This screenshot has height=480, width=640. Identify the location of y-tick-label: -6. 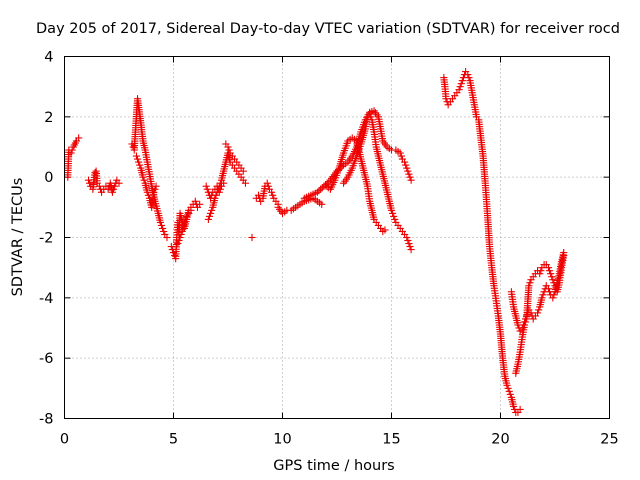
(46, 359).